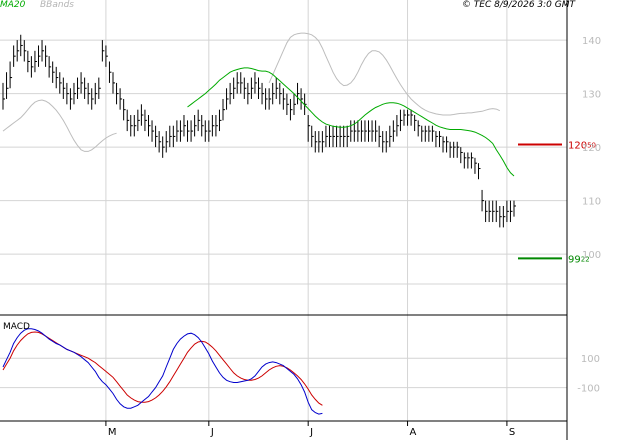 The height and width of the screenshot is (444, 627). I want to click on y-tick-label-120: 120, so click(591, 148).